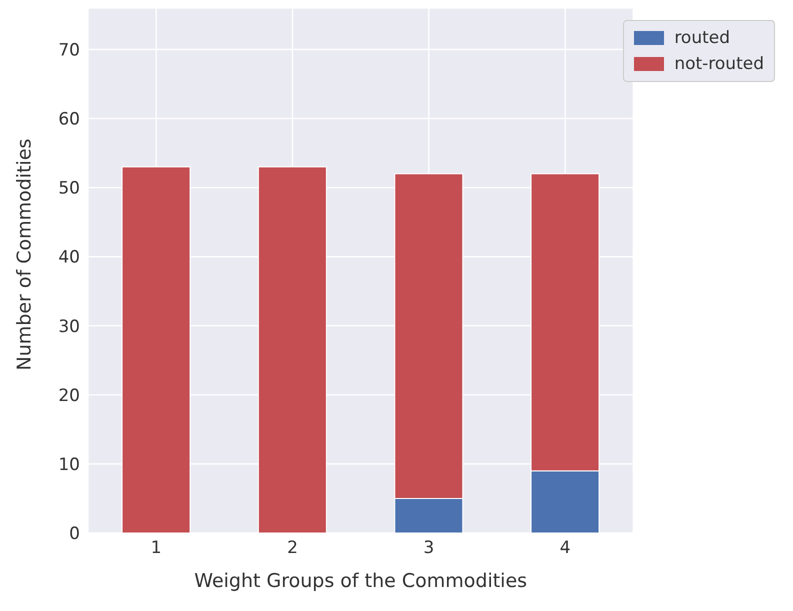 The height and width of the screenshot is (611, 793). Describe the element at coordinates (69, 326) in the screenshot. I see `y-tick-label: 30` at that location.